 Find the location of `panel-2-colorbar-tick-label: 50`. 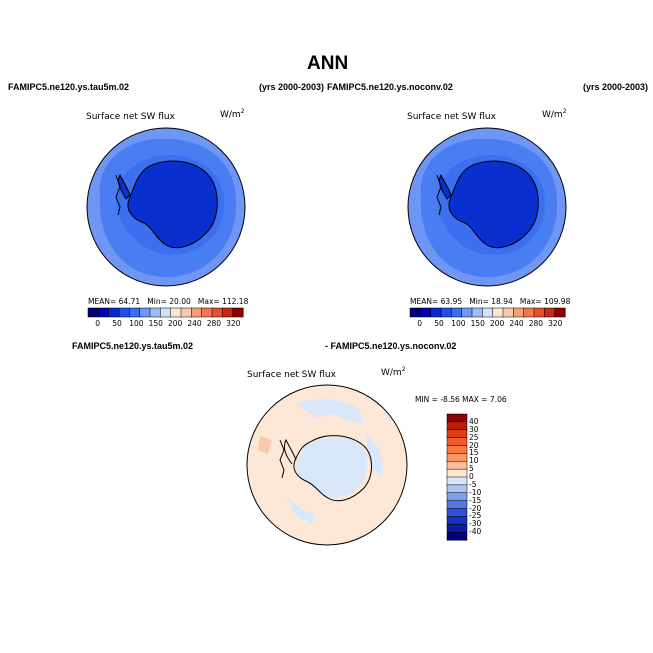

panel-2-colorbar-tick-label: 50 is located at coordinates (439, 323).